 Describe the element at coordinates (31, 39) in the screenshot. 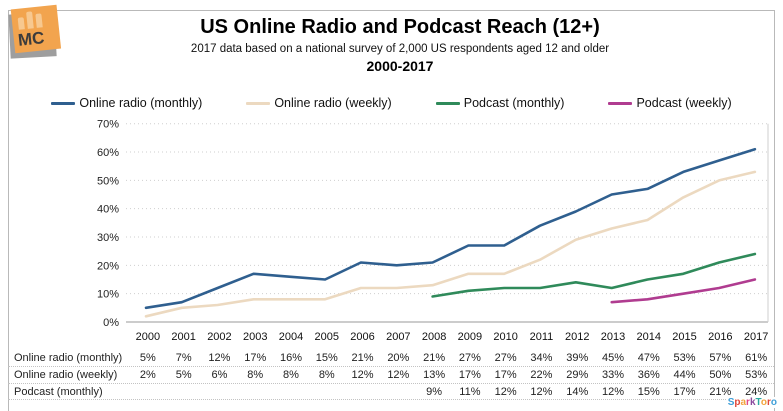

I see `logo-text: MC` at that location.